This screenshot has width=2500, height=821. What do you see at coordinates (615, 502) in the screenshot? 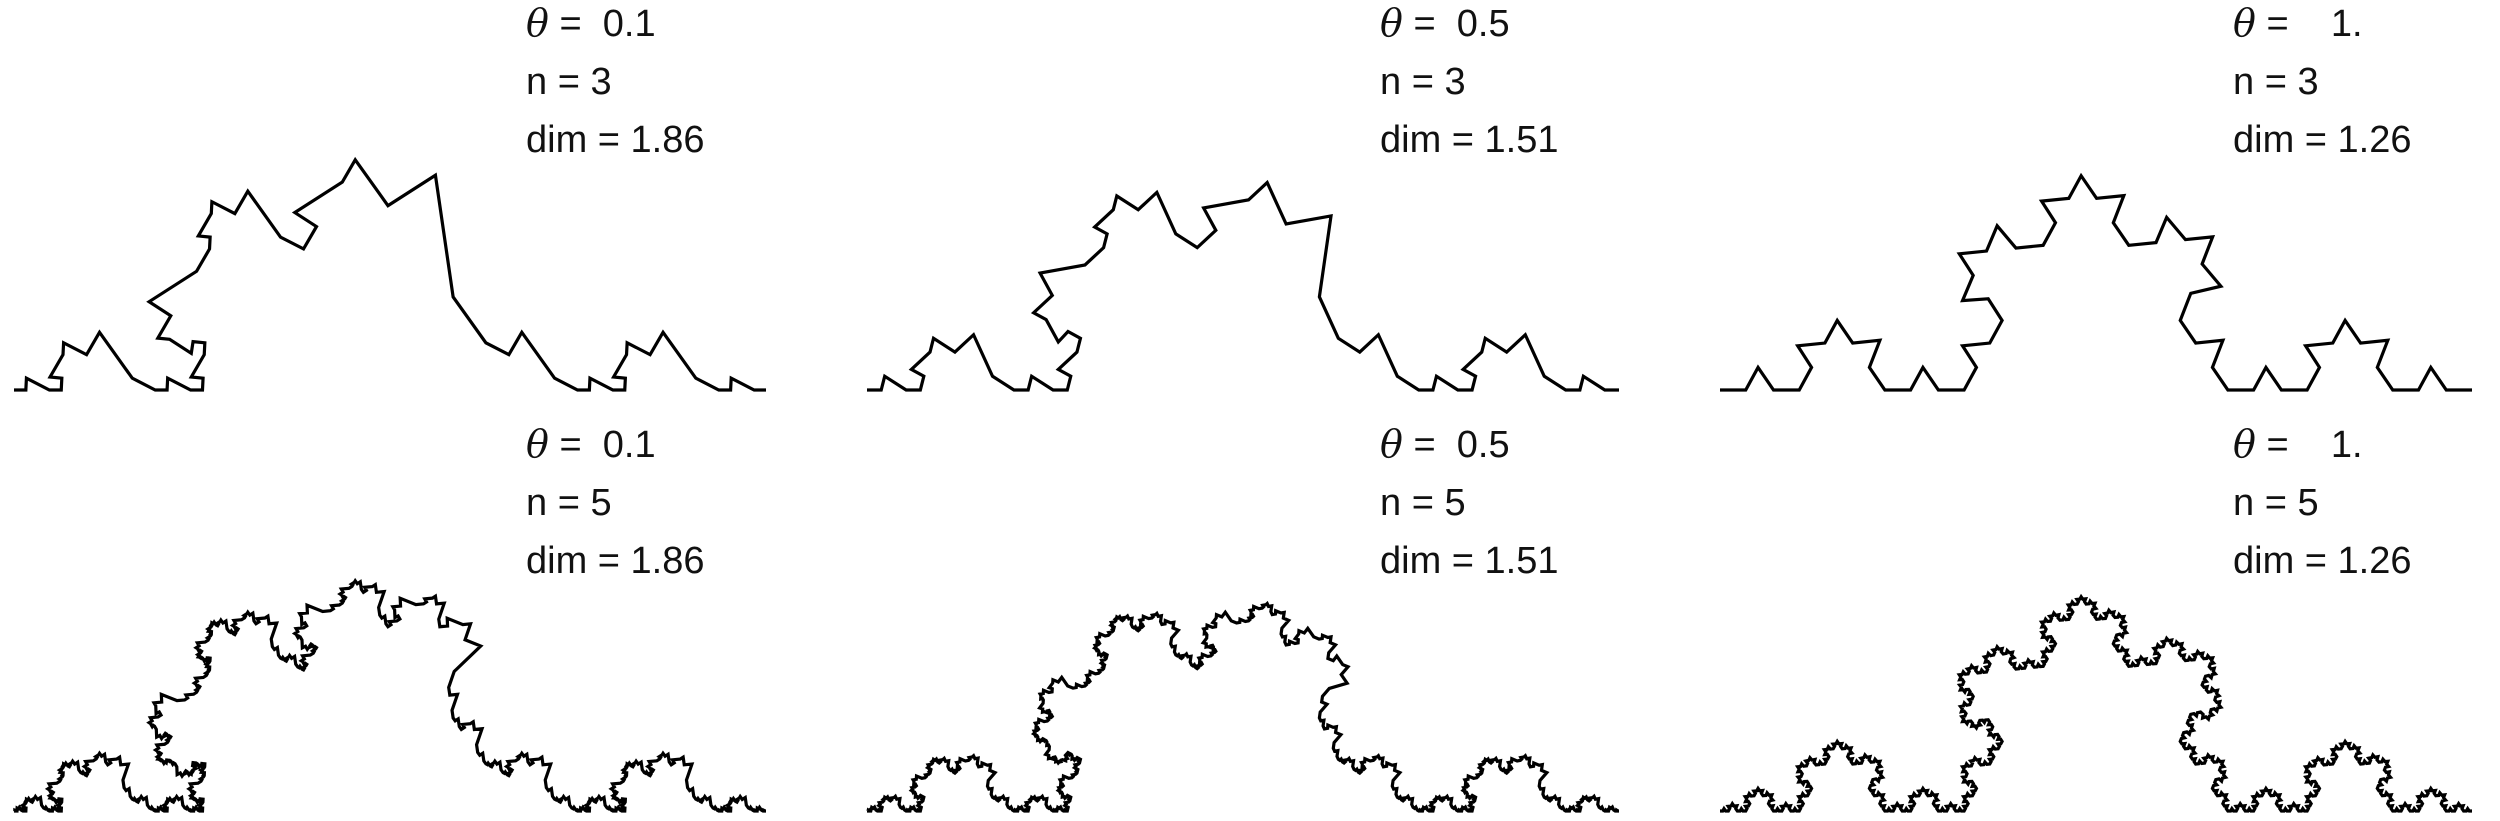
I see `panel-labels: θ = 0.1 n = 5 dim = 1.86` at bounding box center [615, 502].